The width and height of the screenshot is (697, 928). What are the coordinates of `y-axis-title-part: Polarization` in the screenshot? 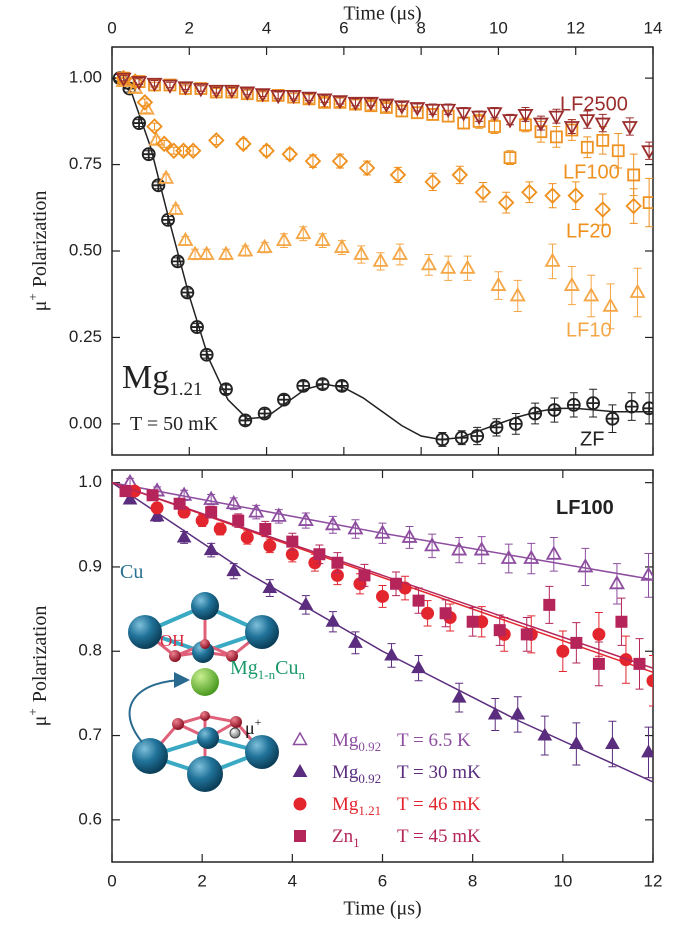 It's located at (40, 654).